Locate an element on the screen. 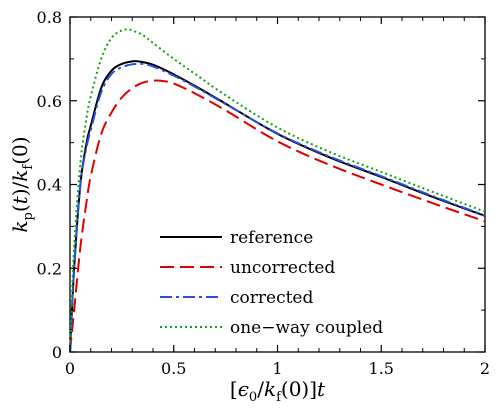 This screenshot has height=416, width=498. x-tick-label: 0.5 is located at coordinates (173, 368).